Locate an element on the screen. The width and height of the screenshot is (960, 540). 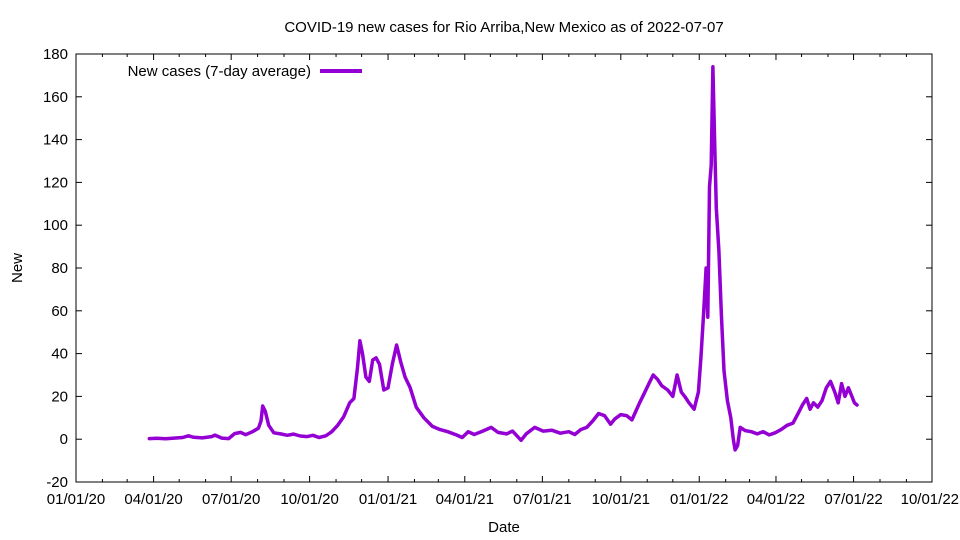
x-axis-label: Date is located at coordinates (504, 527).